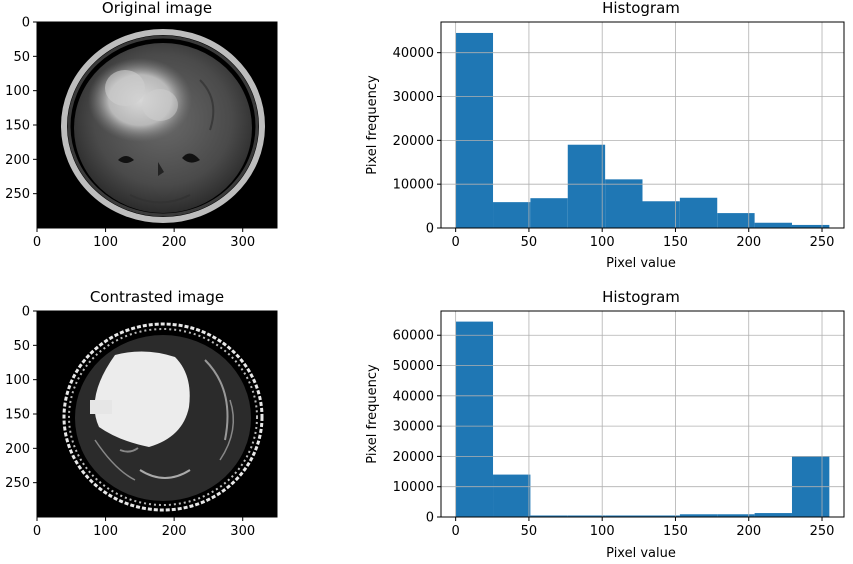 This screenshot has width=853, height=564. I want to click on contrasted-ytick-label: 100, so click(17, 380).